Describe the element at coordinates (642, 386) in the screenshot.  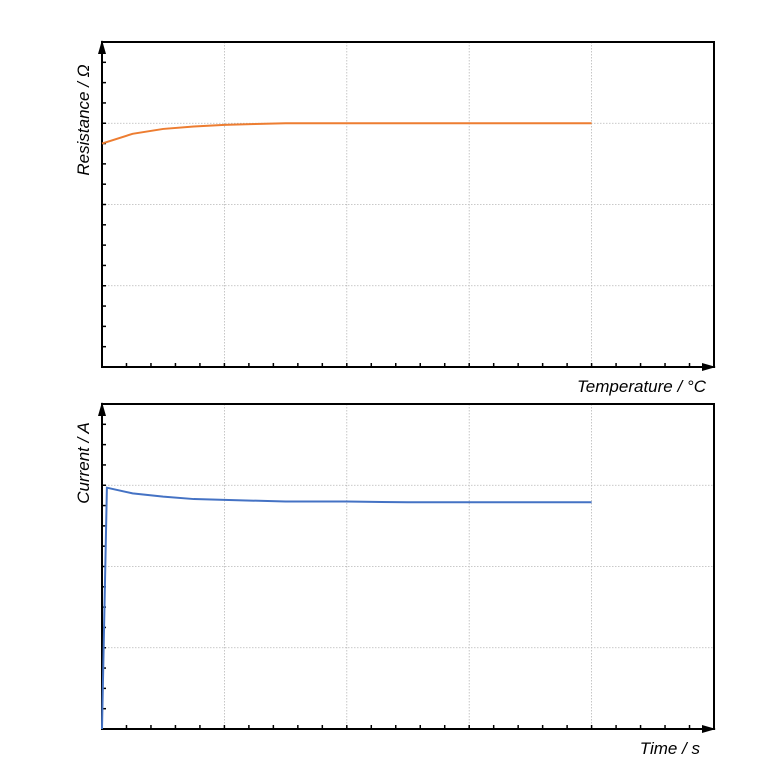
I see `x-axis-label: Temperature / °C` at that location.